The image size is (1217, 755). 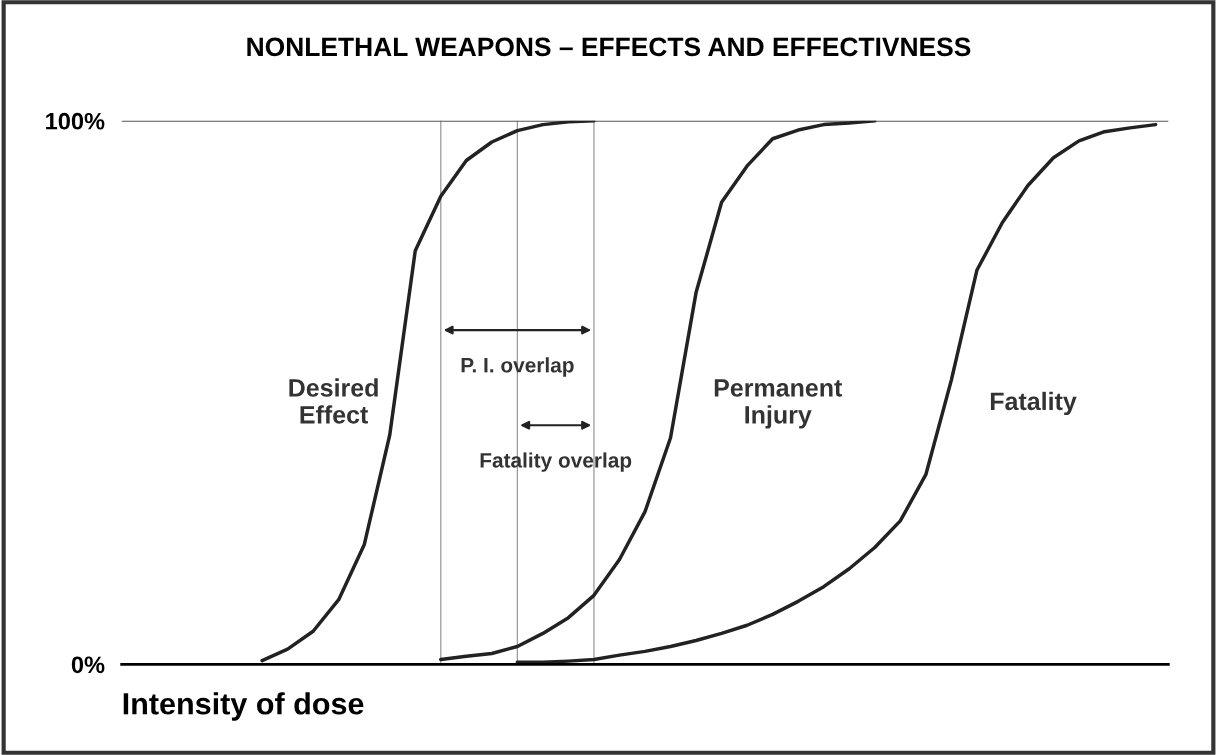 What do you see at coordinates (333, 401) in the screenshot?
I see `series-label: Desired Effect` at bounding box center [333, 401].